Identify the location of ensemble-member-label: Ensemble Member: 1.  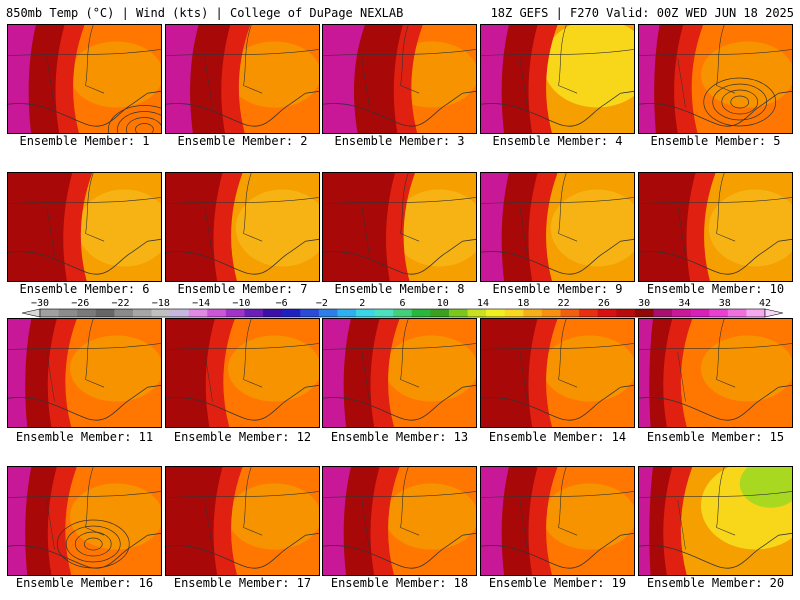
(84, 141).